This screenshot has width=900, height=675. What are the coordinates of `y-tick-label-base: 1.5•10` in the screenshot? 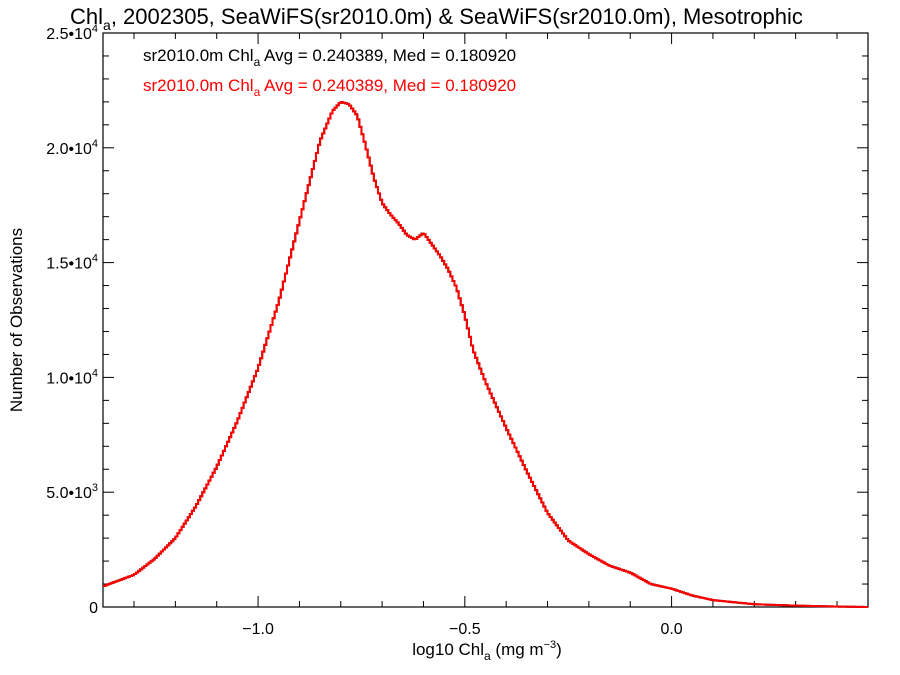 It's located at (69, 264).